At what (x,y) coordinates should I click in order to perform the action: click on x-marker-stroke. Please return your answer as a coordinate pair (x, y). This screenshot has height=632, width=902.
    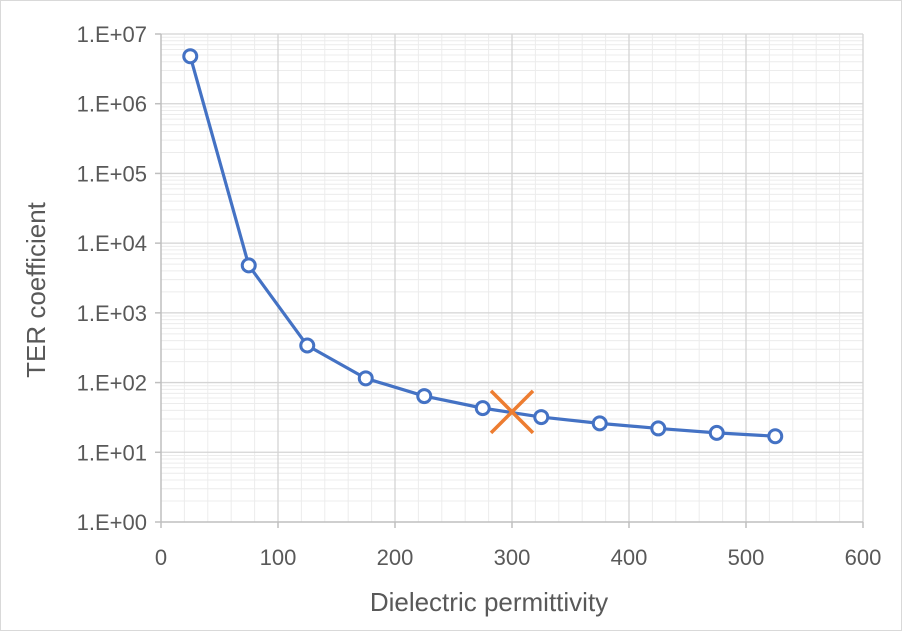
    Looking at the image, I should click on (512, 412).